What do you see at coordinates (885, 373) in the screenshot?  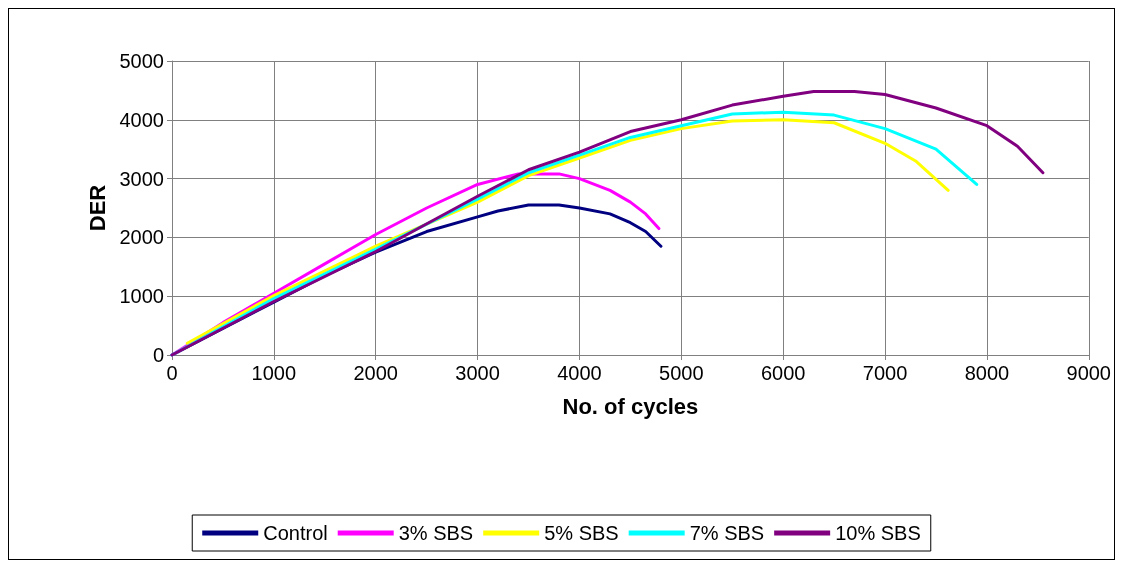 I see `x-tick-label: 7000` at bounding box center [885, 373].